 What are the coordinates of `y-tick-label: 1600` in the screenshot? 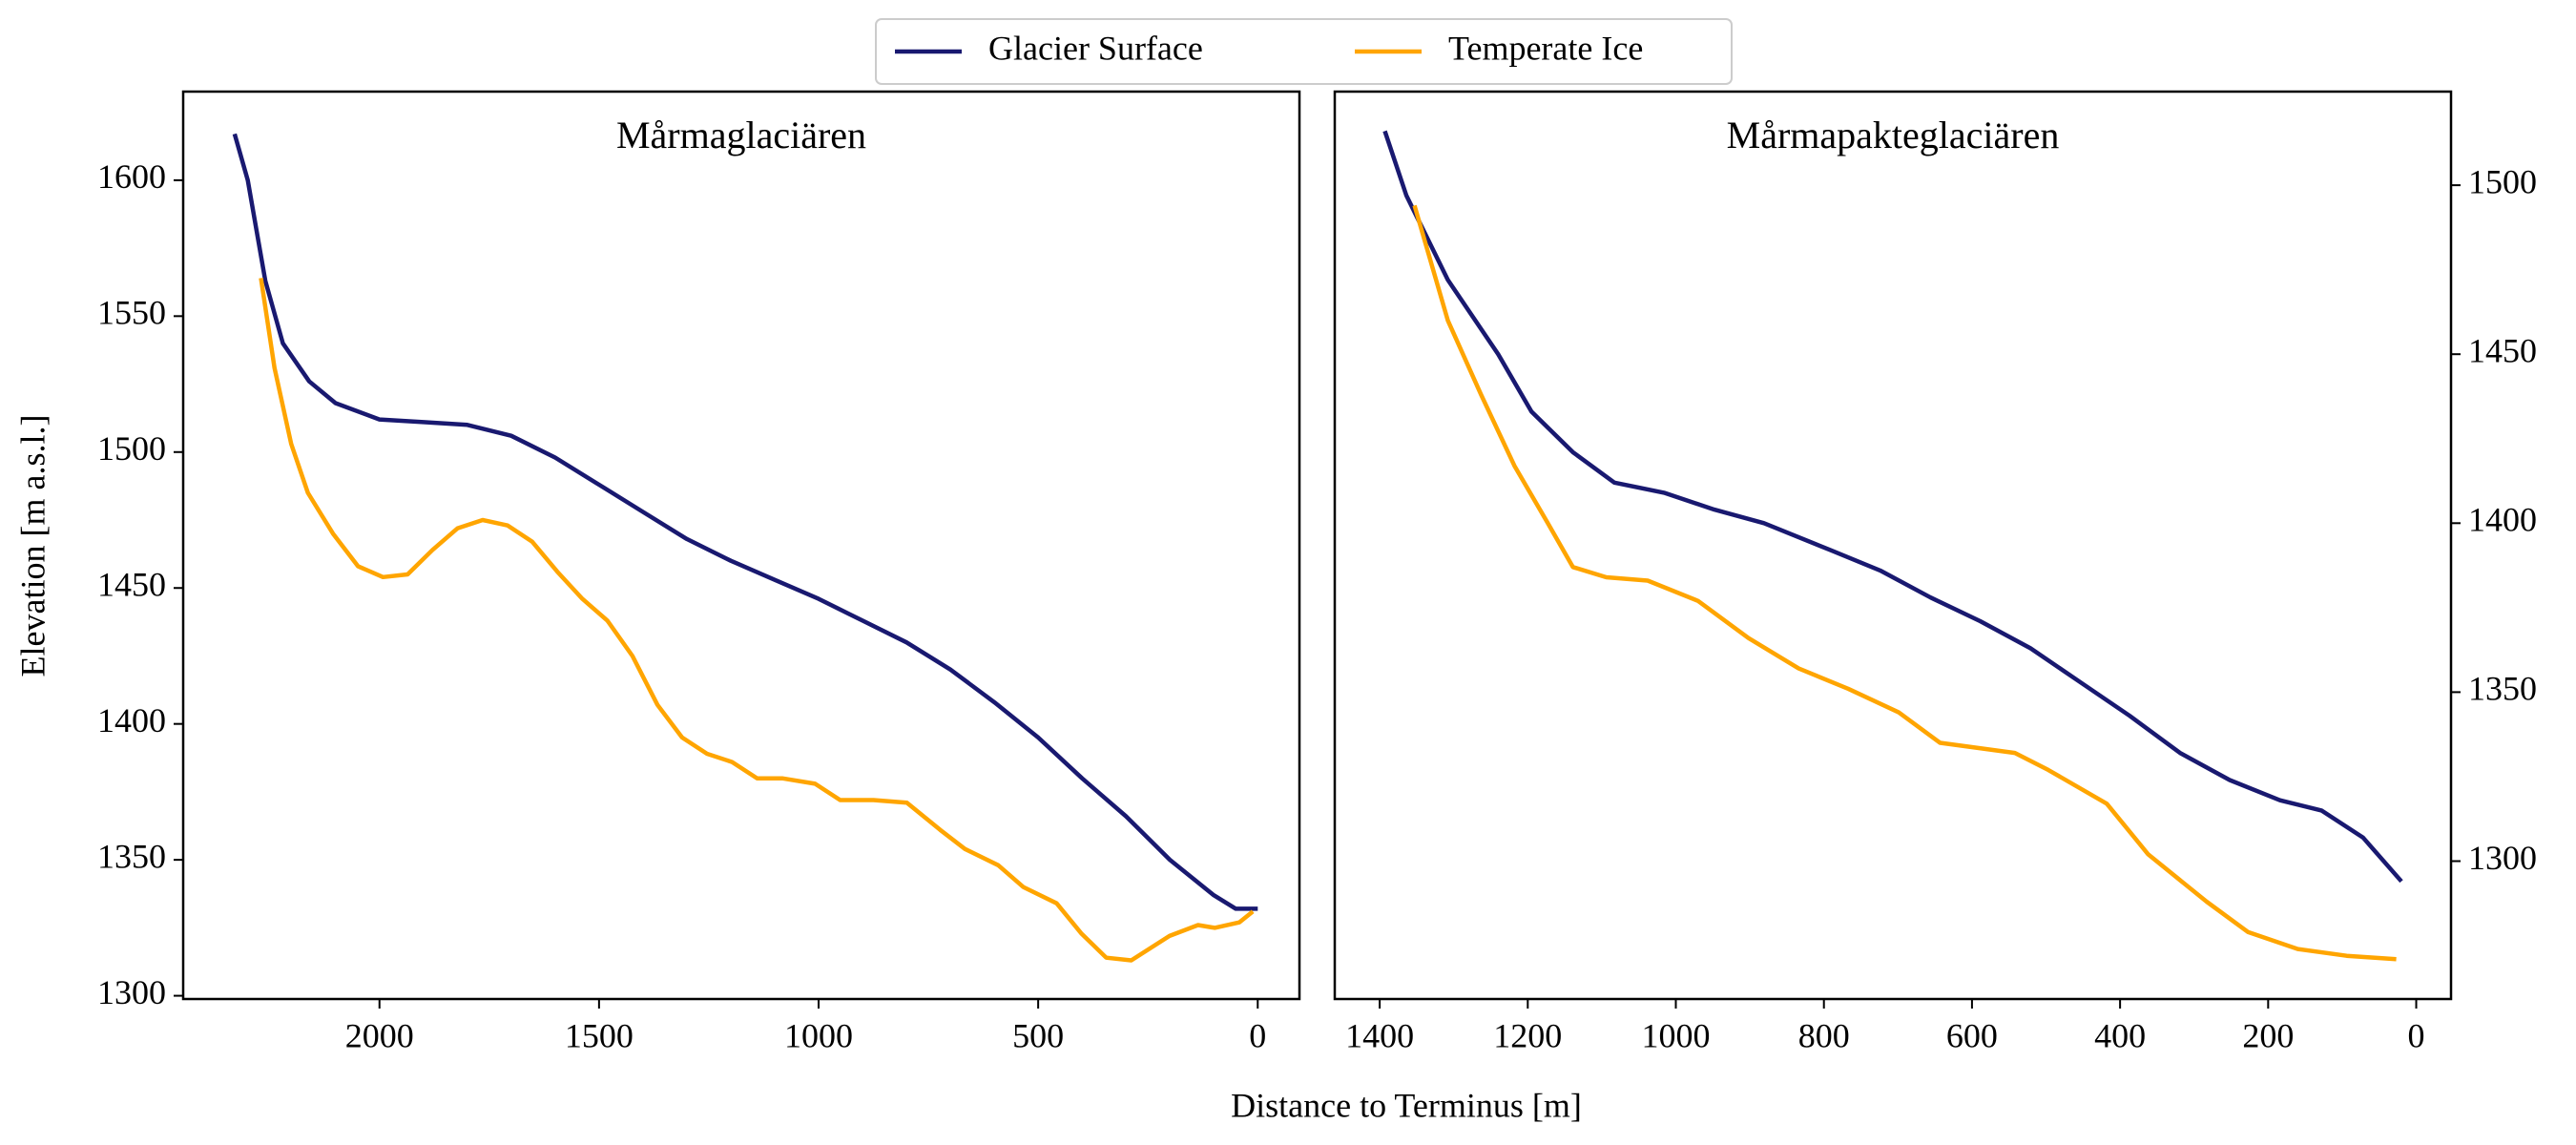 It's located at (131, 177).